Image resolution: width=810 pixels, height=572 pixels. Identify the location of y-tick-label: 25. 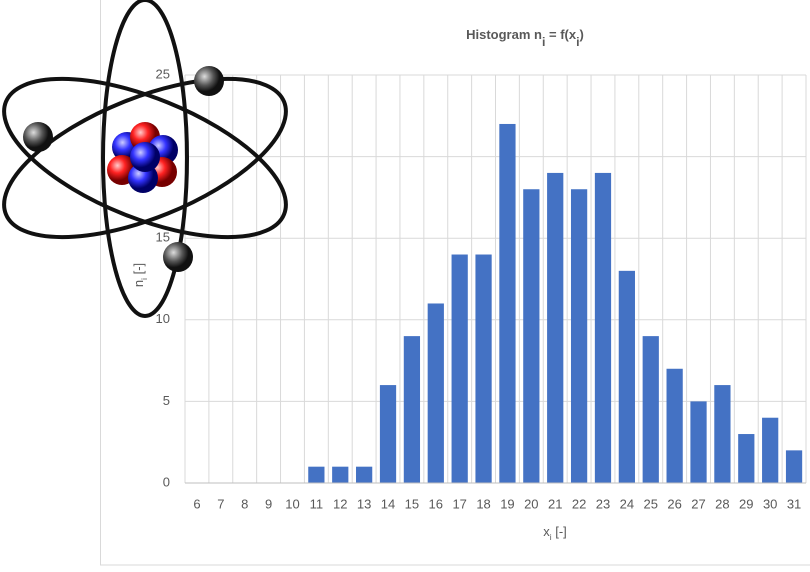
(163, 73).